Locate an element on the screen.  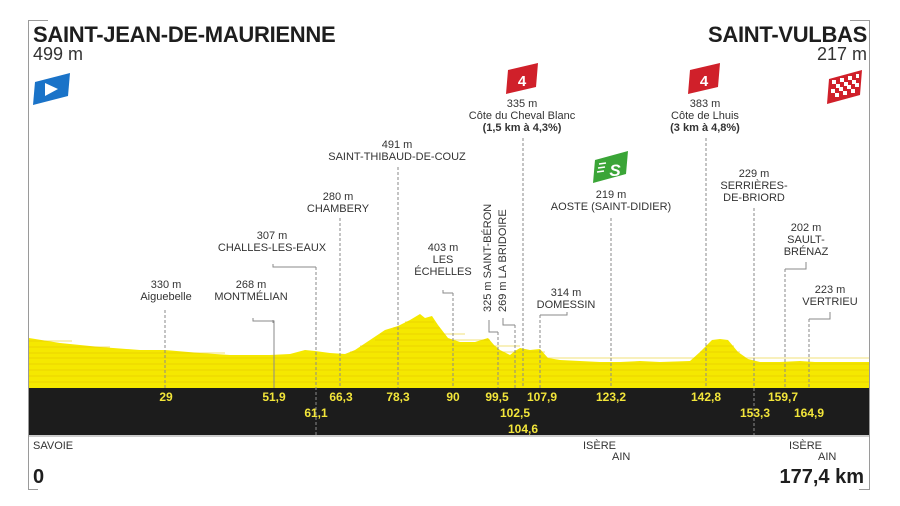
waypoint-name: SAINT-THIBAUD-DE-COUZ is located at coordinates (397, 157).